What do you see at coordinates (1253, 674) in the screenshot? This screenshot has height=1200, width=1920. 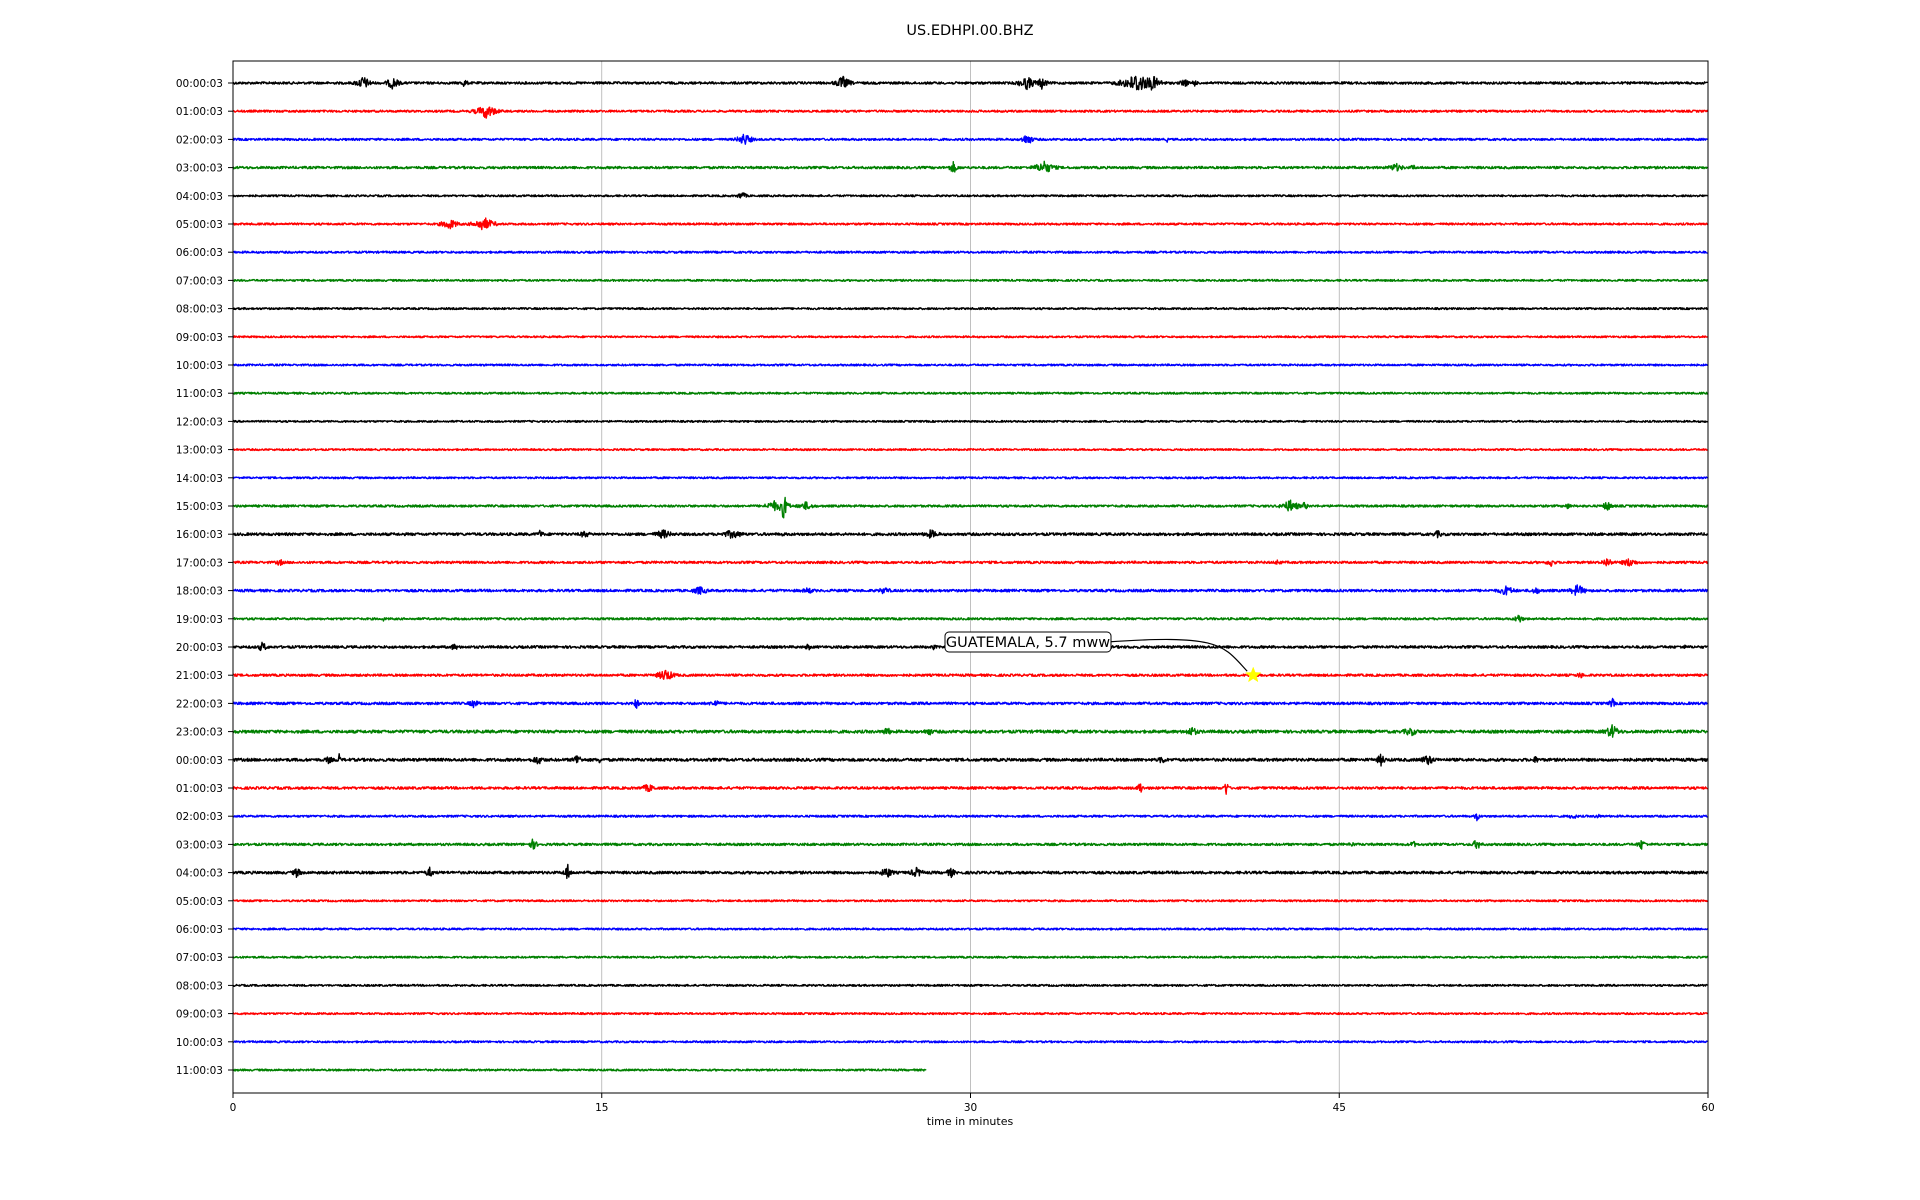 I see `event-star-marker` at bounding box center [1253, 674].